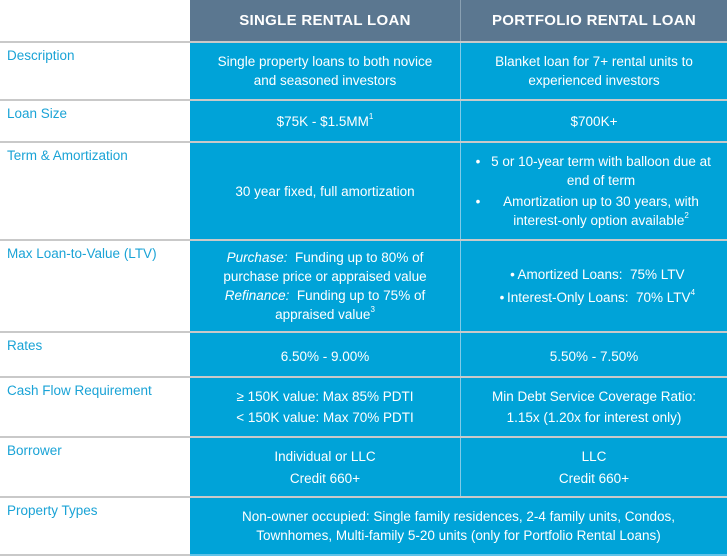  What do you see at coordinates (95, 526) in the screenshot?
I see `row-label: Property Types` at bounding box center [95, 526].